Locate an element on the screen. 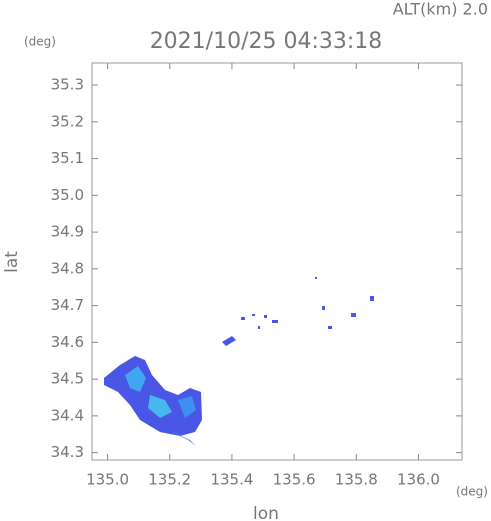 The width and height of the screenshot is (491, 521). y-tick-label: 34.3 is located at coordinates (67, 452).